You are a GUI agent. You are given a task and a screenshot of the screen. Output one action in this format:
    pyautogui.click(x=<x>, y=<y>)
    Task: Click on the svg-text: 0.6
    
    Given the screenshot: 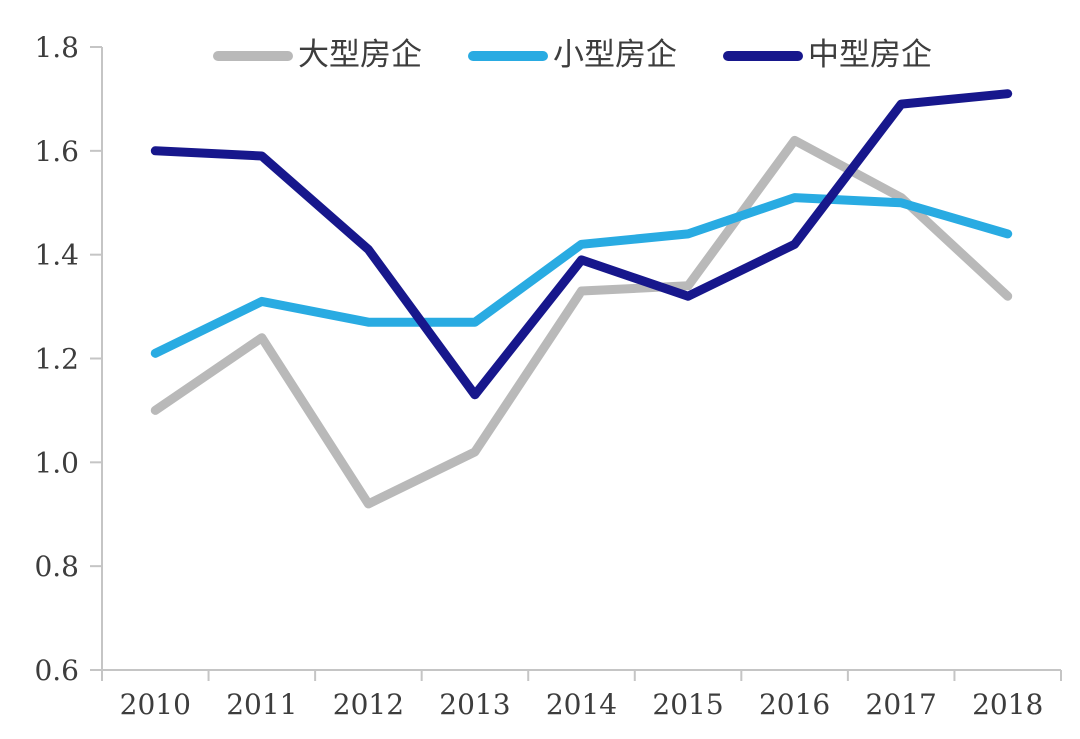 What is the action you would take?
    pyautogui.click(x=56, y=670)
    